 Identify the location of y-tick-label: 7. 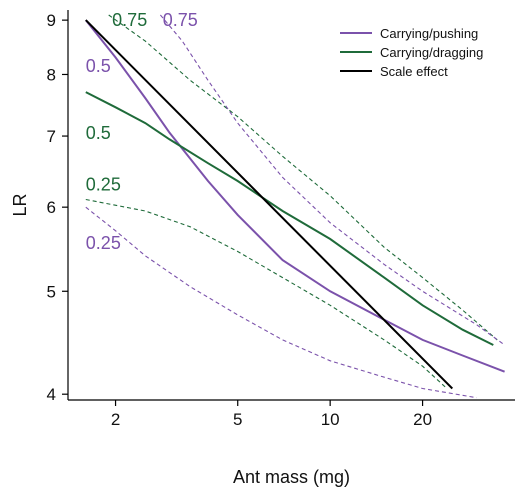
(51, 136).